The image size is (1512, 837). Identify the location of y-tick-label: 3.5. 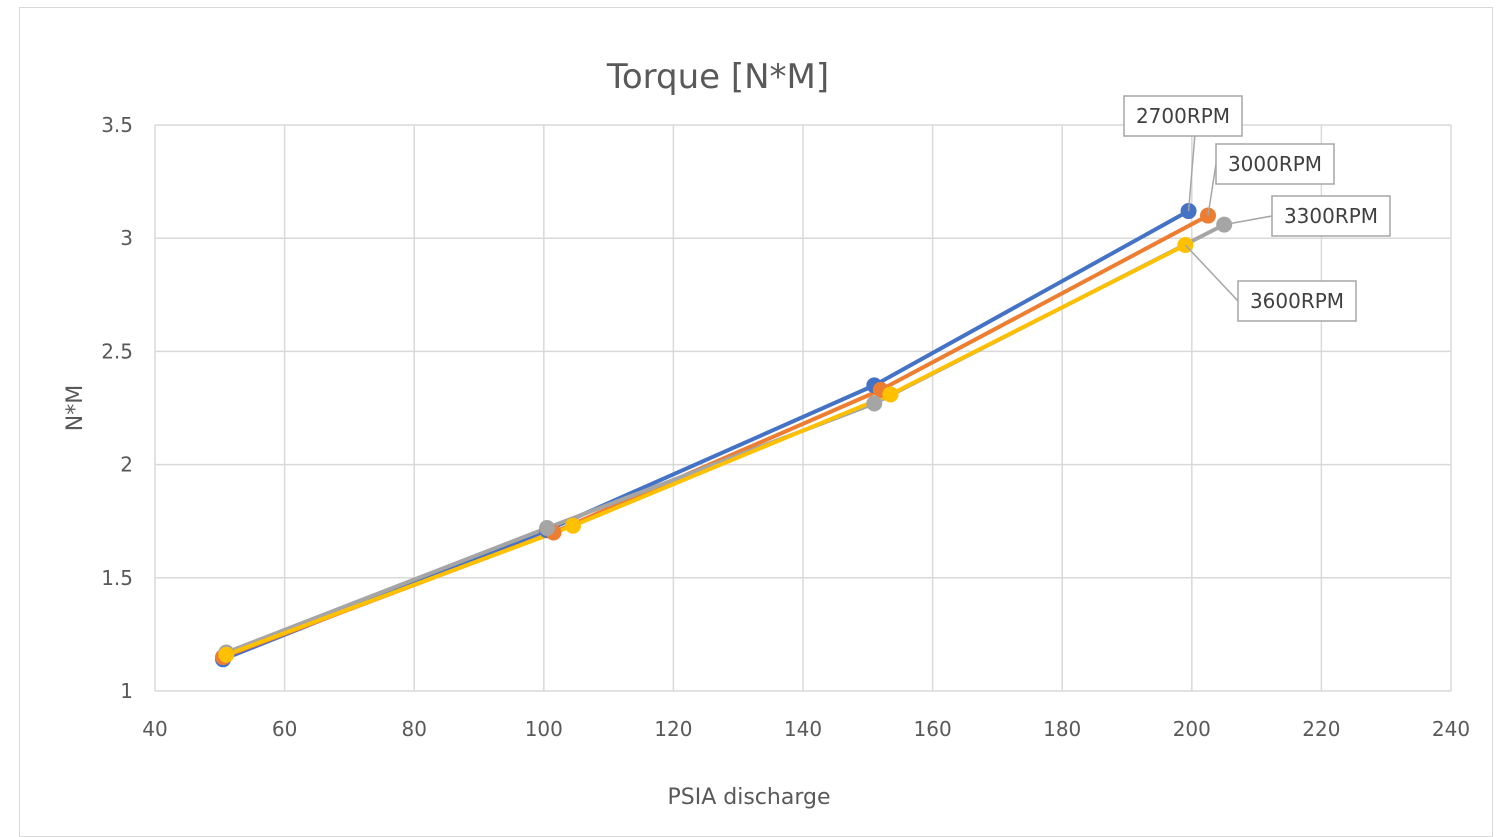
(117, 125).